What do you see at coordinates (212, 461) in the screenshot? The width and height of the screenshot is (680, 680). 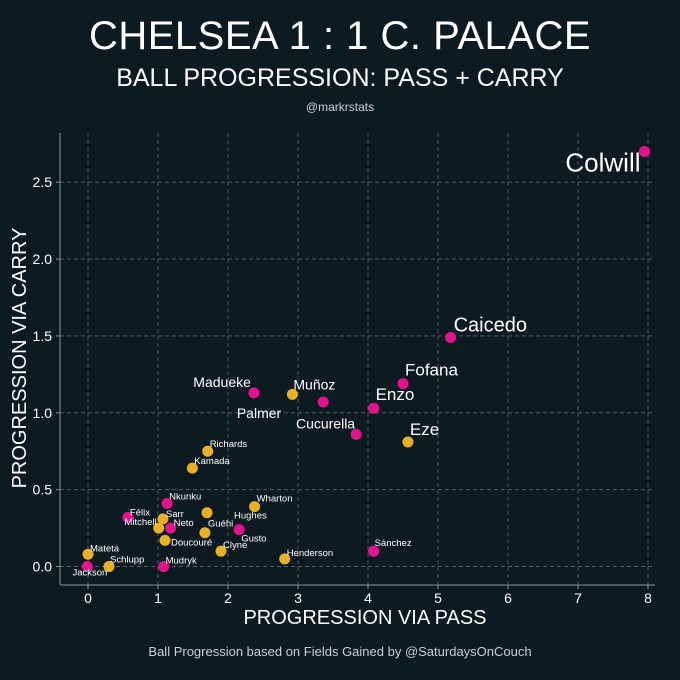 I see `point-label: Kamada` at bounding box center [212, 461].